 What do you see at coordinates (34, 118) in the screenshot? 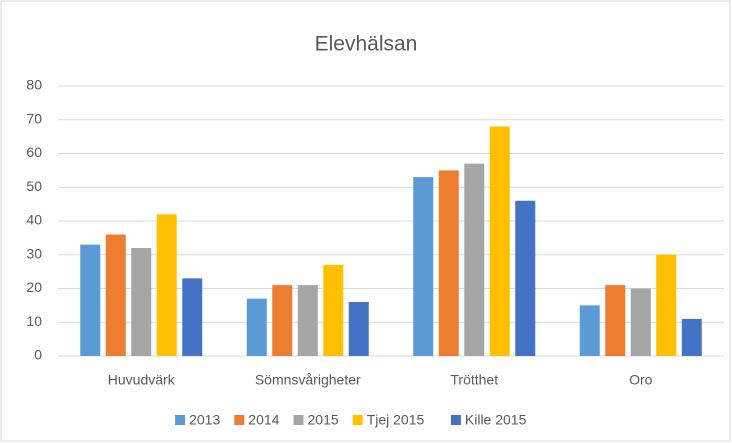
I see `y-tick-label: 70` at bounding box center [34, 118].